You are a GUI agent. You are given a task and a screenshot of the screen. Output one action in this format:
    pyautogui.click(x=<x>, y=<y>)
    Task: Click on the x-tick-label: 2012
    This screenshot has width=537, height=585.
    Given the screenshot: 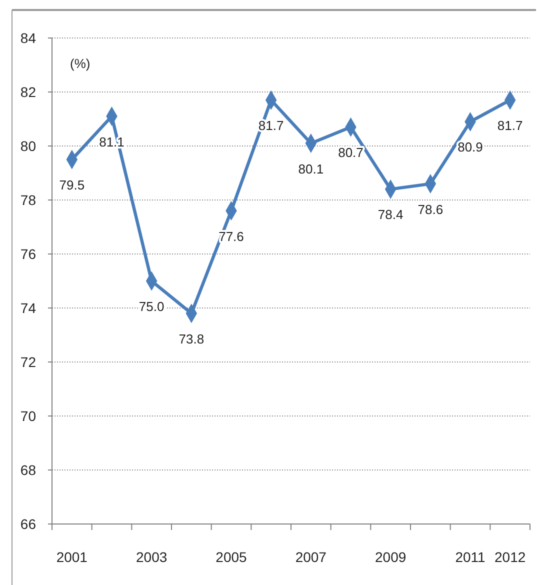 What is the action you would take?
    pyautogui.click(x=510, y=557)
    